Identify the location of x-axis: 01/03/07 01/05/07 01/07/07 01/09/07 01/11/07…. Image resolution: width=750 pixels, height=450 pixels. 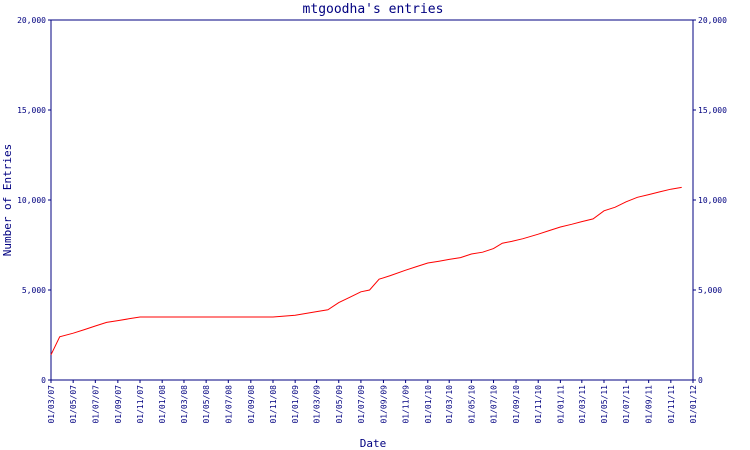
(372, 402).